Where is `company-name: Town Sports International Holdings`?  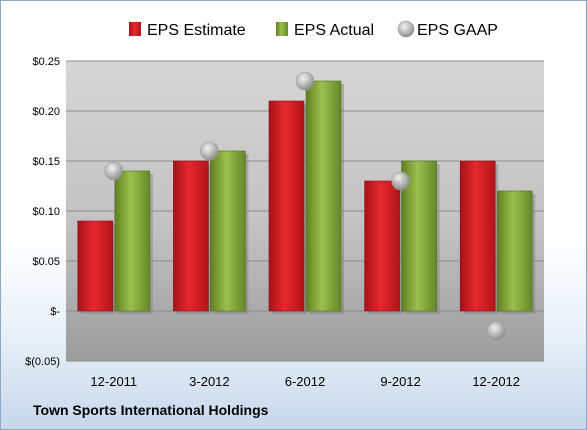 company-name: Town Sports International Holdings is located at coordinates (151, 410).